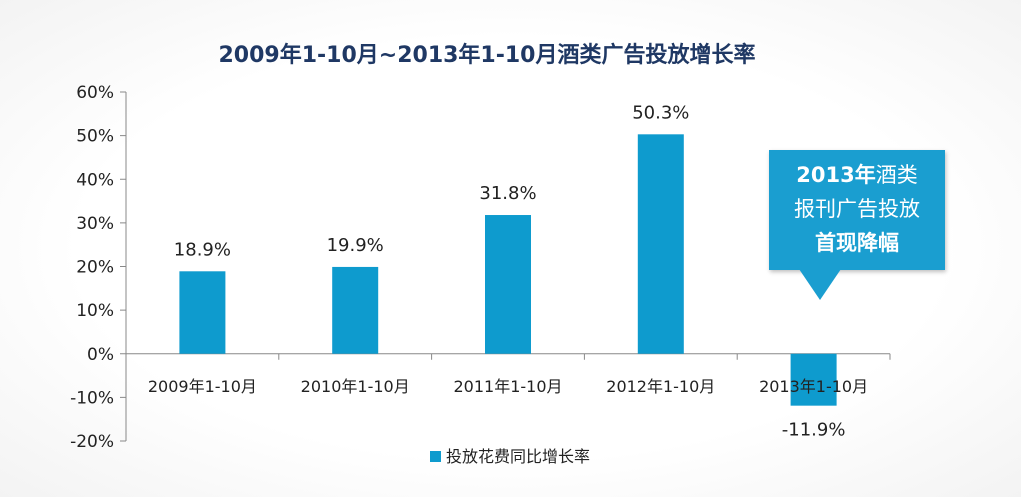  What do you see at coordinates (355, 245) in the screenshot?
I see `data-label: 19.9%` at bounding box center [355, 245].